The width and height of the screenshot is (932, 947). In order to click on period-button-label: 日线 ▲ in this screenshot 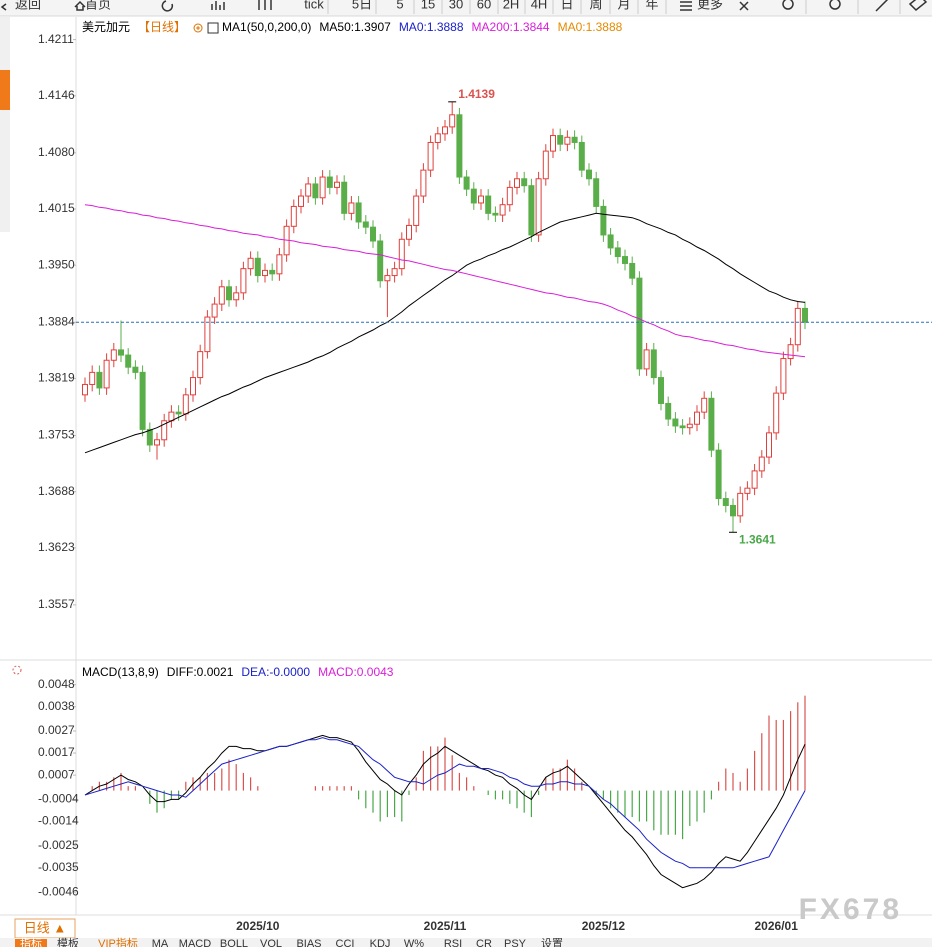, I will do `click(45, 927)`.